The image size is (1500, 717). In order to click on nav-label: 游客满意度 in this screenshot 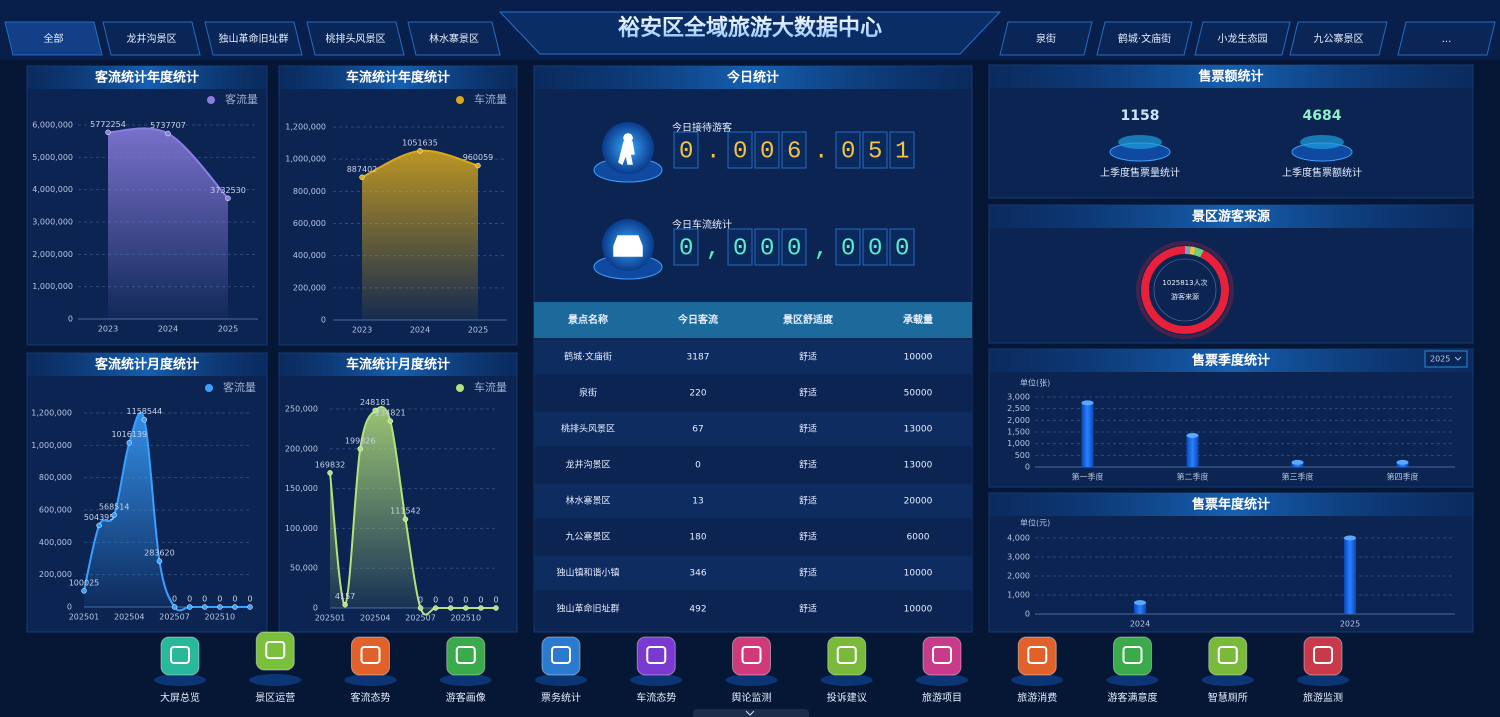, I will do `click(1133, 697)`.